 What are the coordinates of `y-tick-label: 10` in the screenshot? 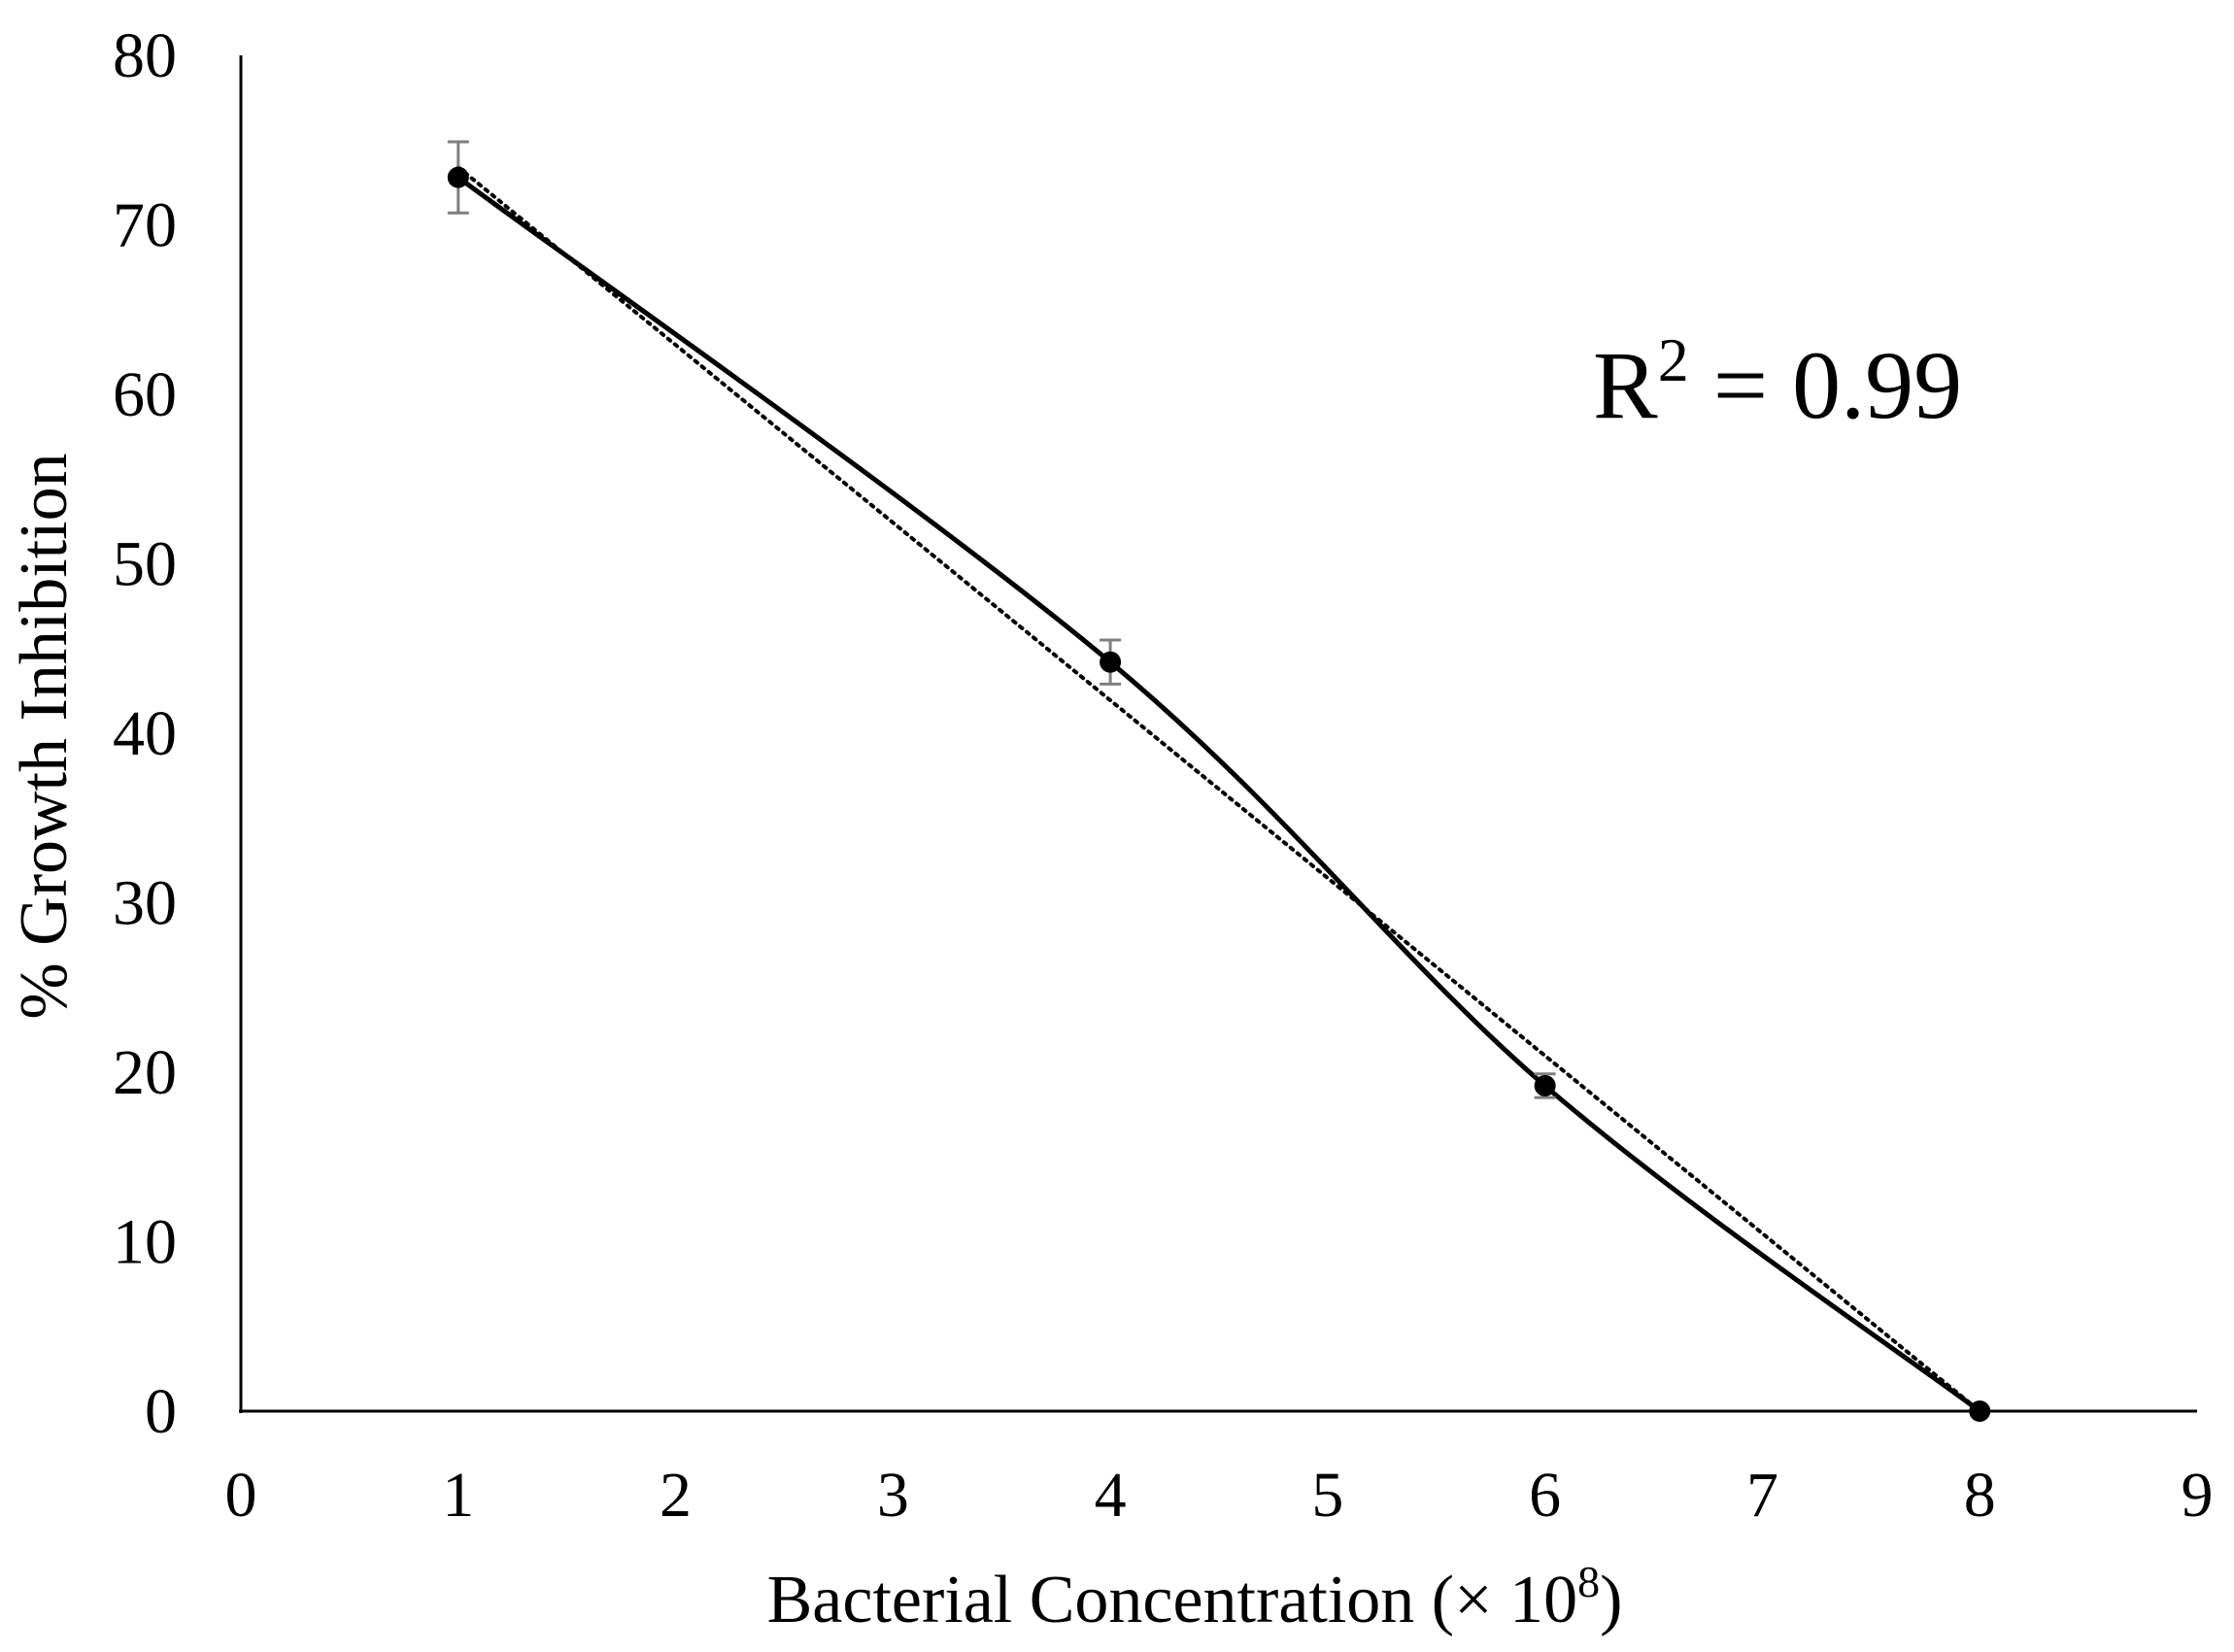 It's located at (145, 1242).